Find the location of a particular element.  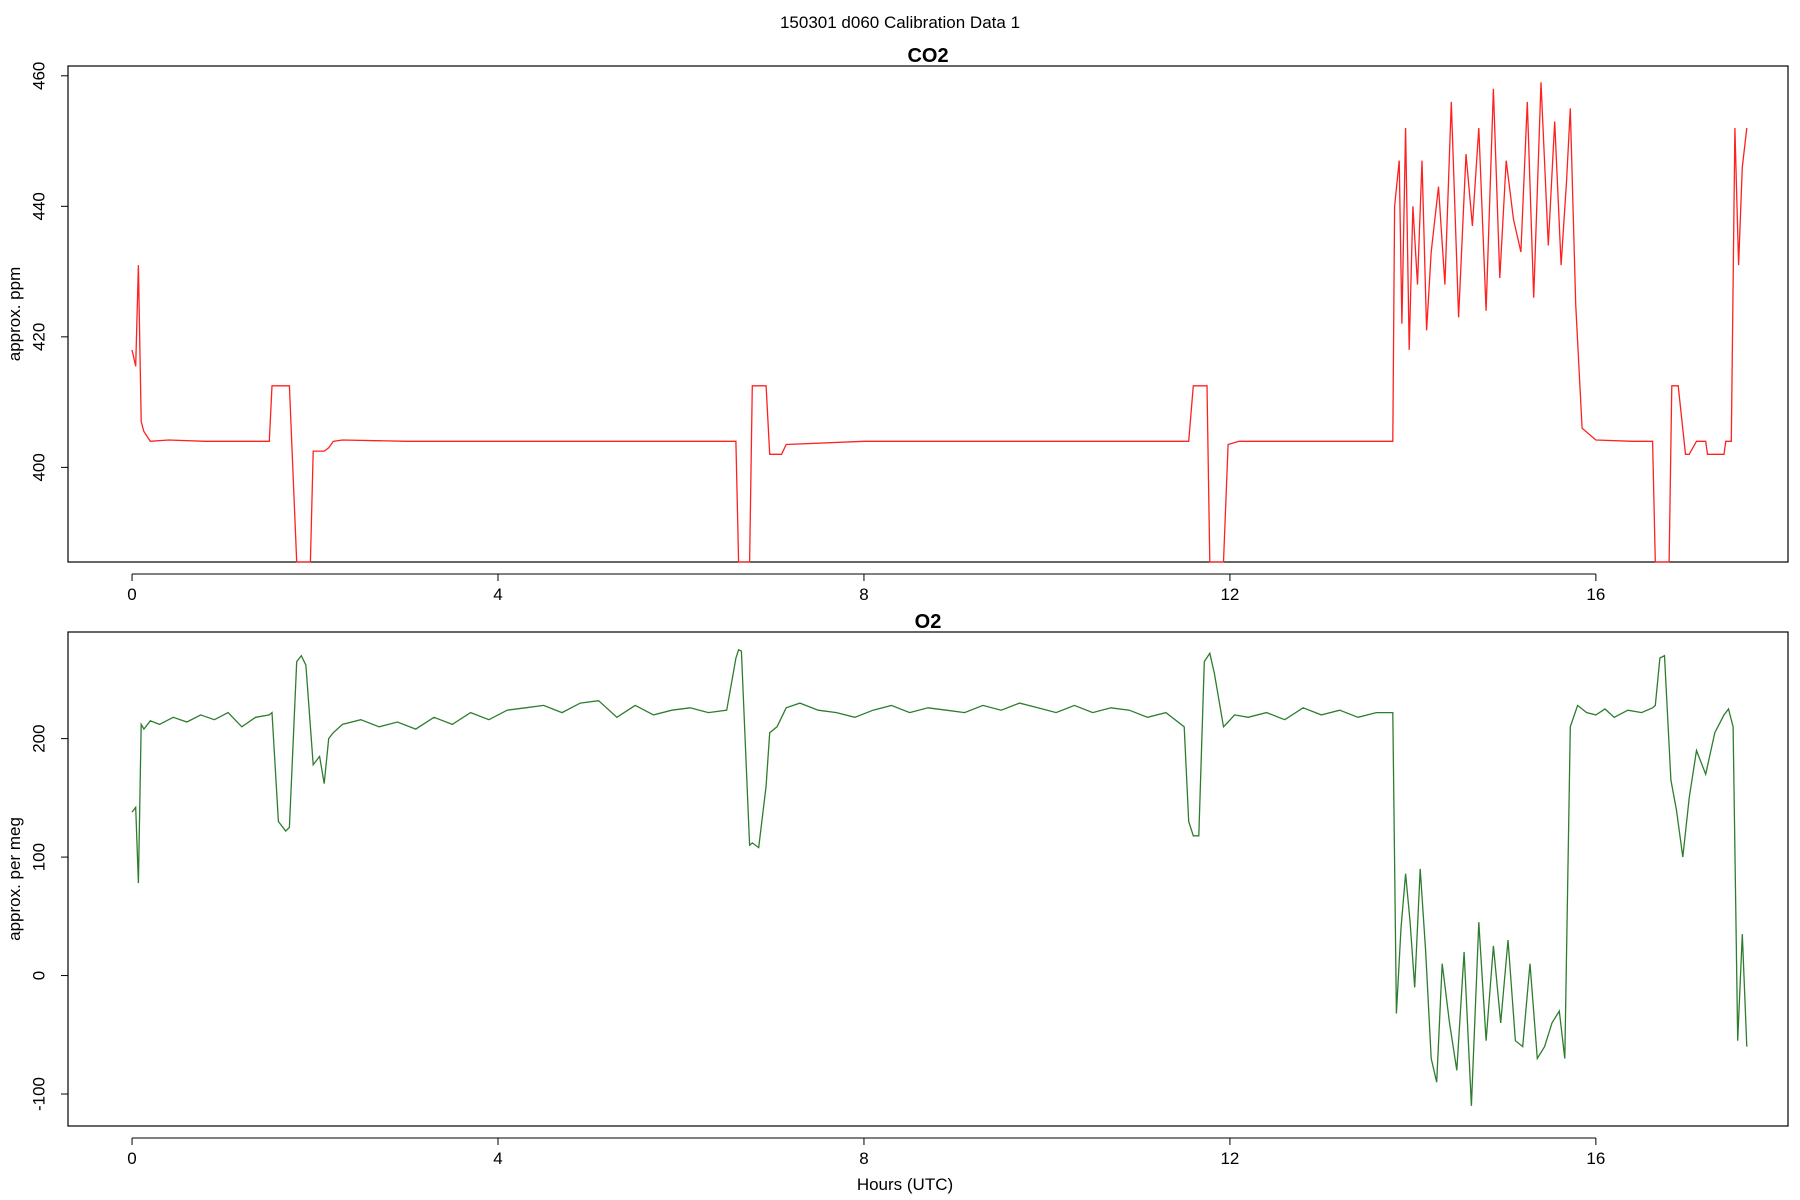

o2-x-tick-label: 8 is located at coordinates (863, 1158).